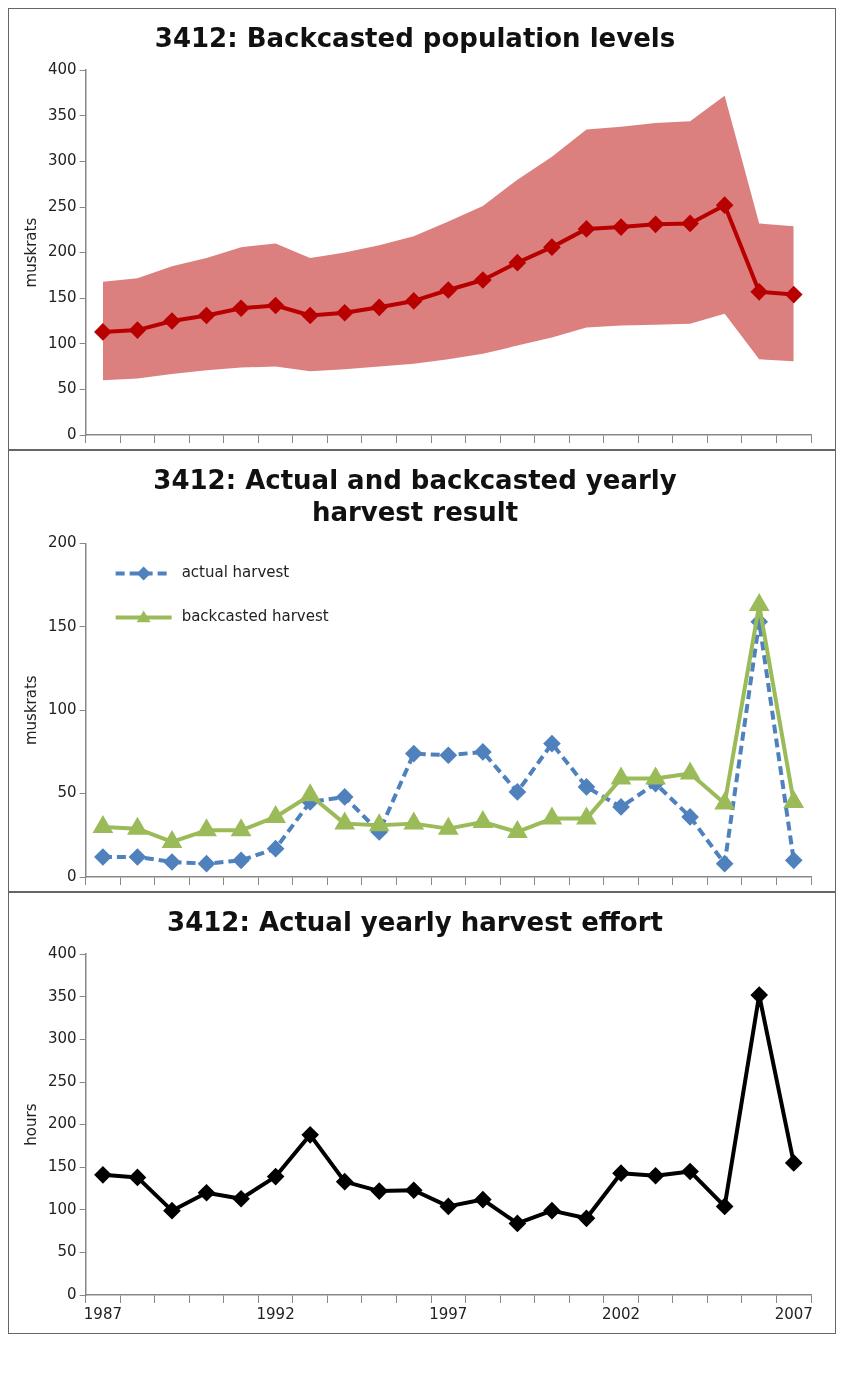  Describe the element at coordinates (621, 1313) in the screenshot. I see `x-tick-label: 2002` at that location.